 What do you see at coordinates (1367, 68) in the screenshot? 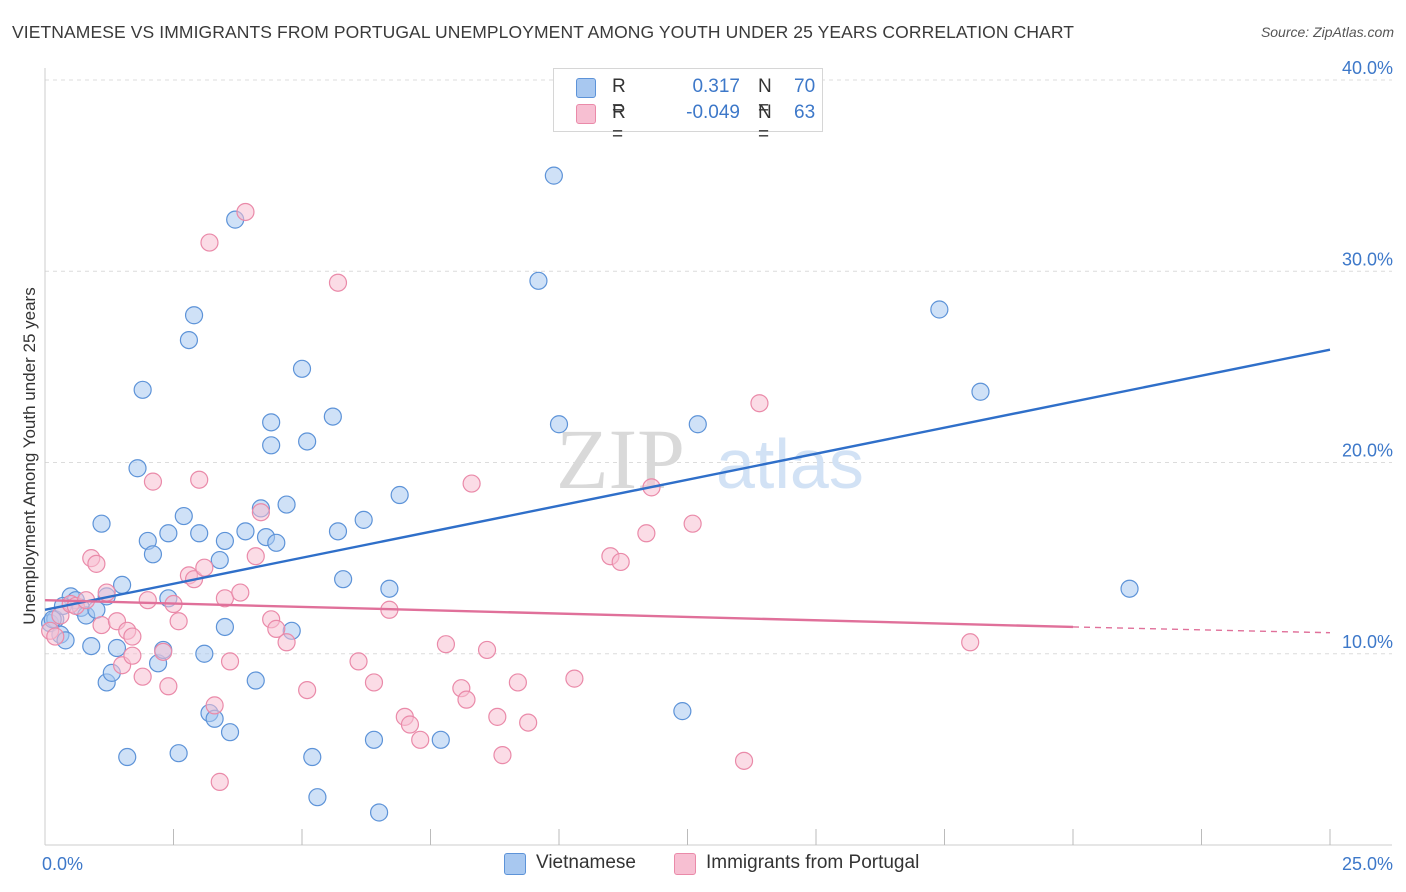
I see `y-tick-label: 40.0%` at bounding box center [1367, 68].